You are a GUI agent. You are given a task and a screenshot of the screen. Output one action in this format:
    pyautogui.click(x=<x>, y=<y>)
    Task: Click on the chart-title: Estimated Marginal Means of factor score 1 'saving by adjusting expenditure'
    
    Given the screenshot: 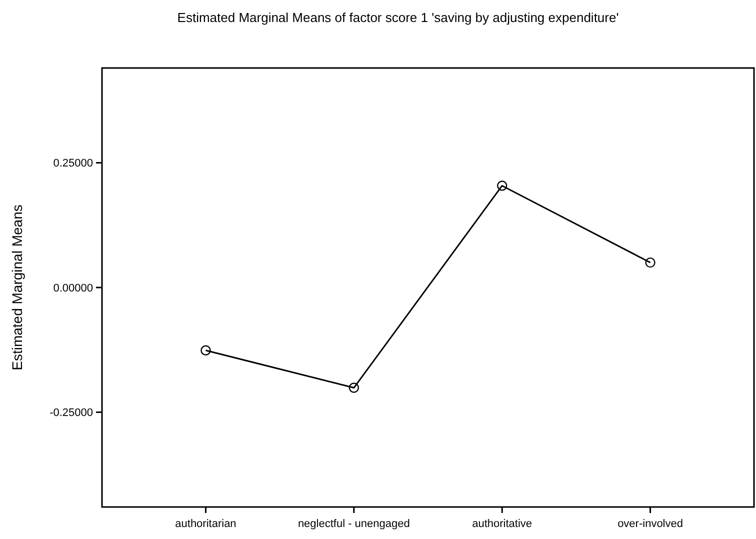 What is the action you would take?
    pyautogui.click(x=398, y=17)
    